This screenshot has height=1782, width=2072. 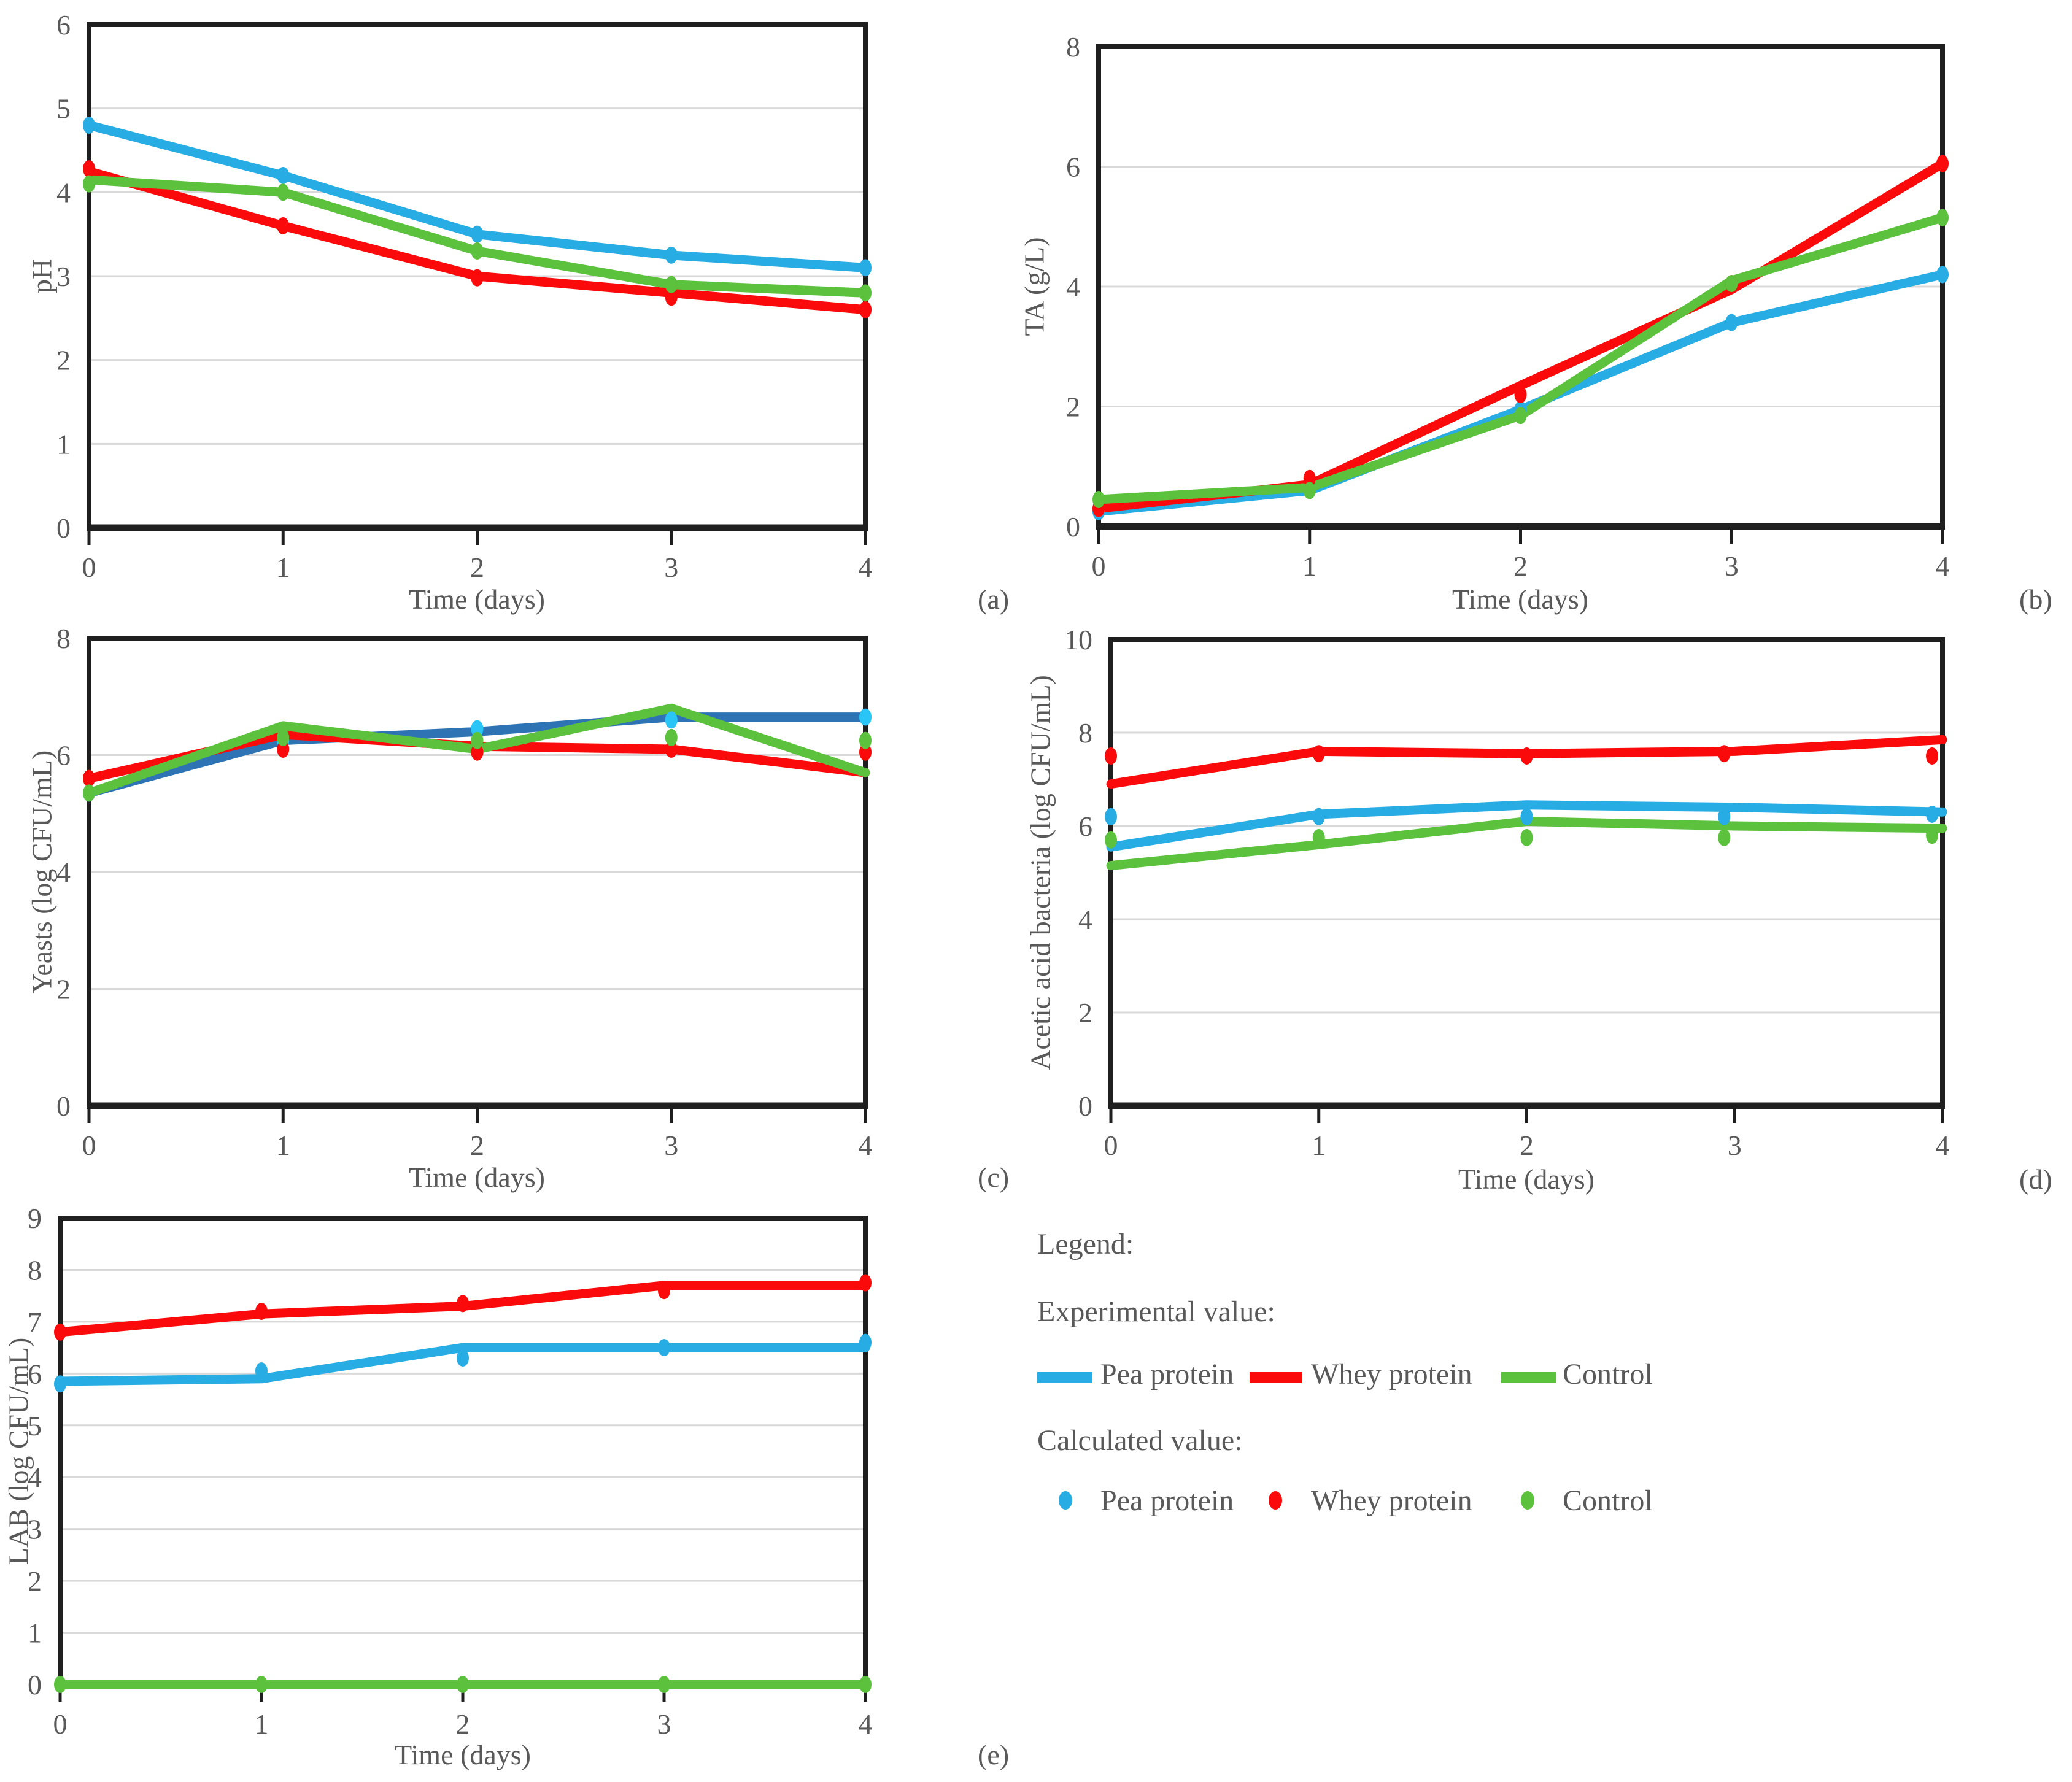 What do you see at coordinates (1078, 639) in the screenshot?
I see `y-tick-label: 10` at bounding box center [1078, 639].